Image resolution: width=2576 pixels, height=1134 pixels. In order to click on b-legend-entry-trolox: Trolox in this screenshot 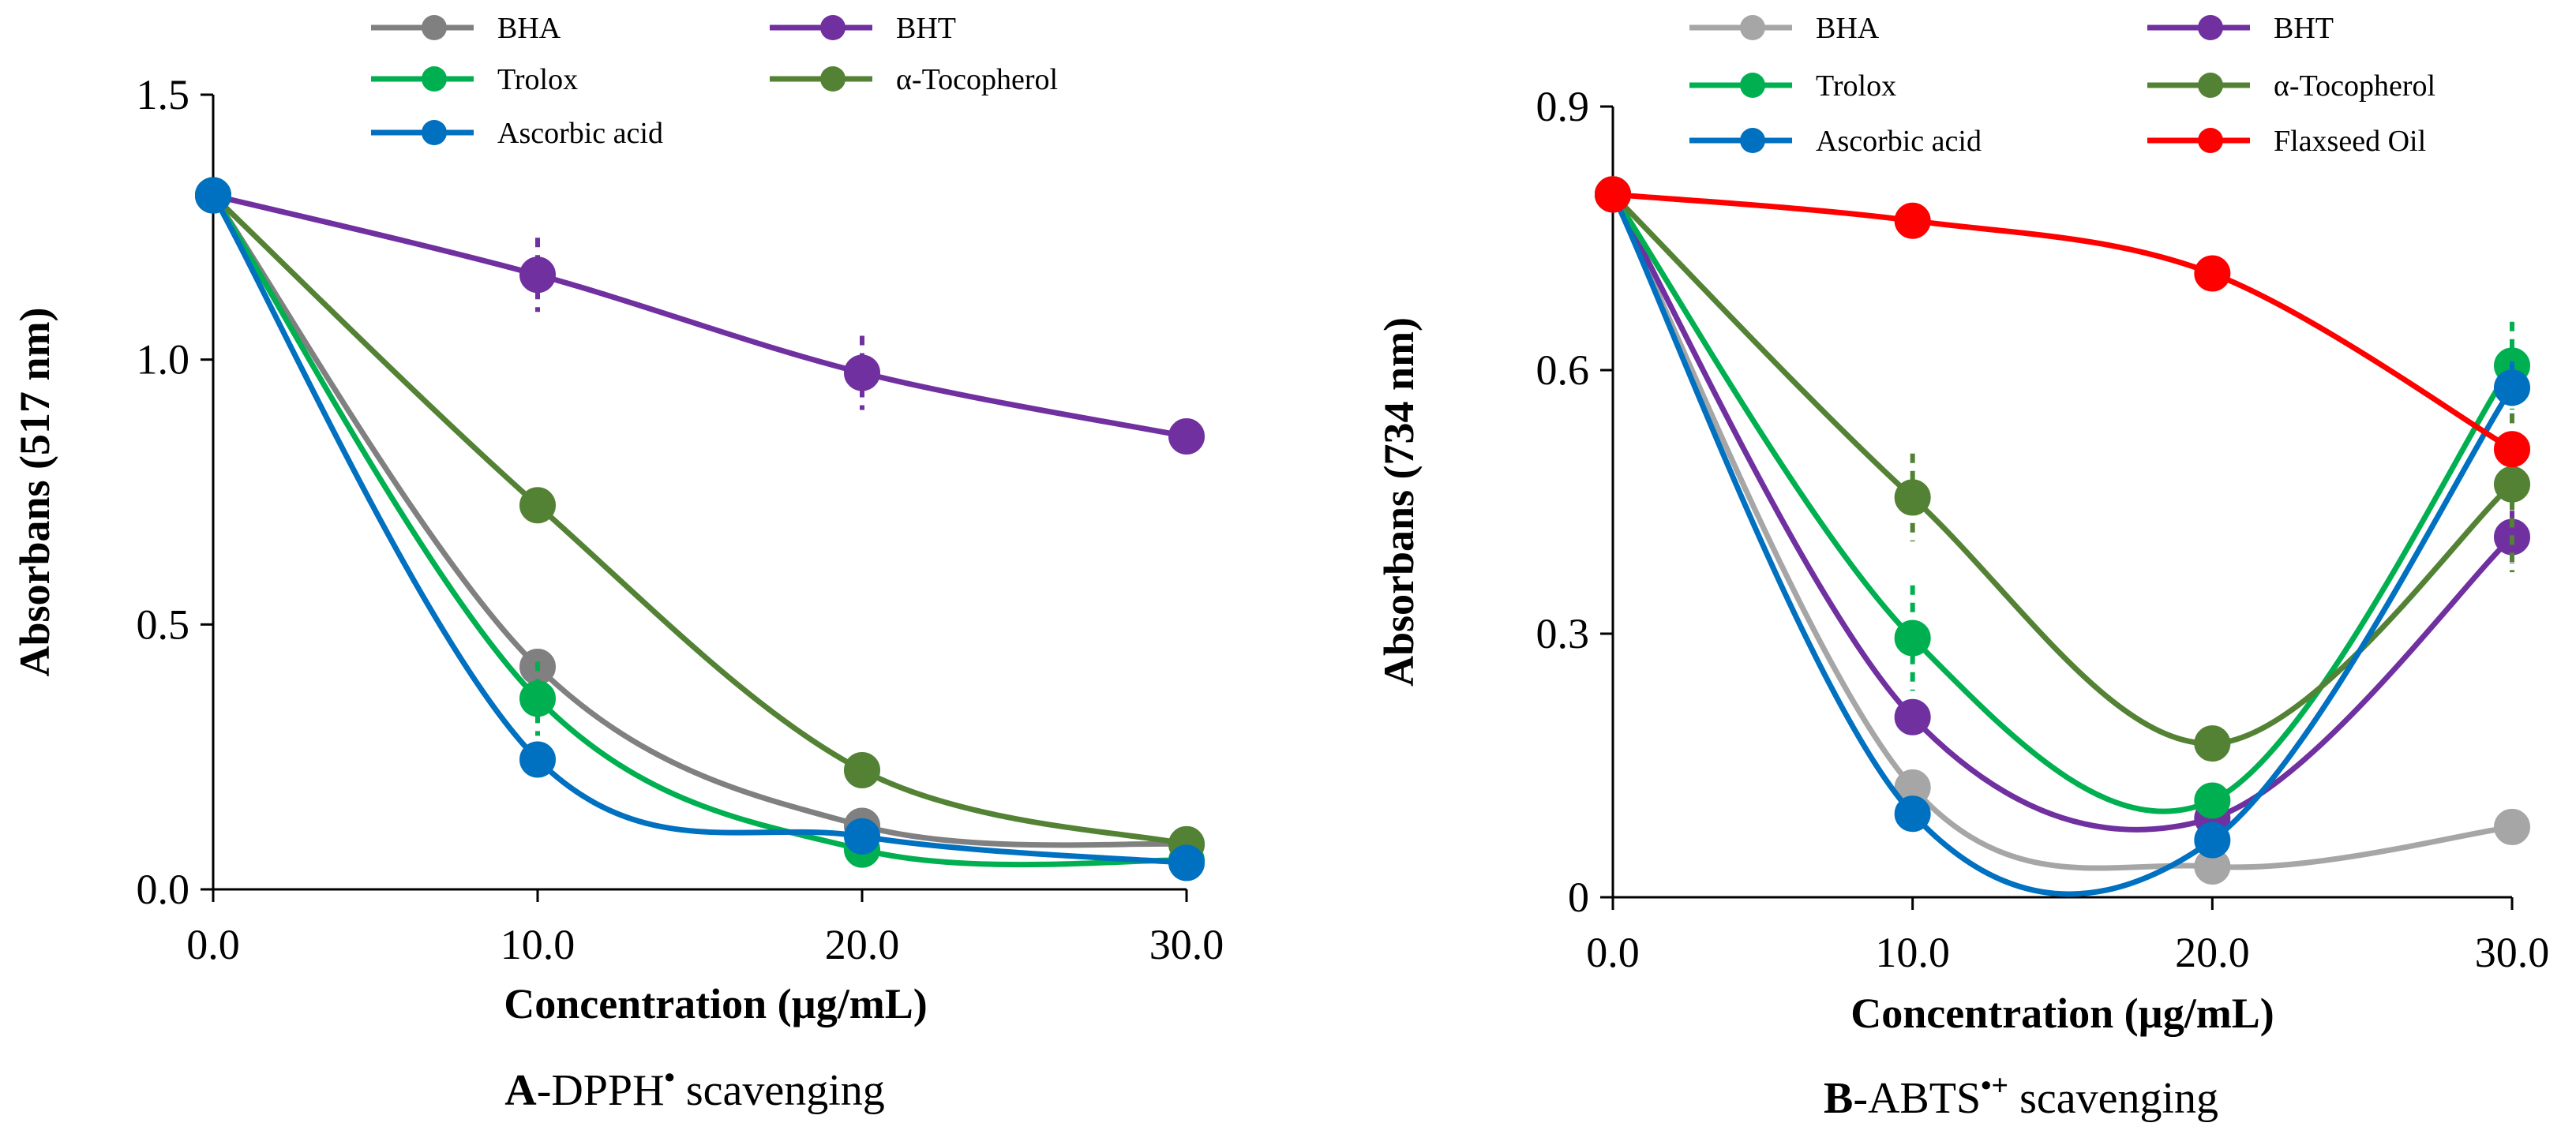, I will do `click(1792, 86)`.